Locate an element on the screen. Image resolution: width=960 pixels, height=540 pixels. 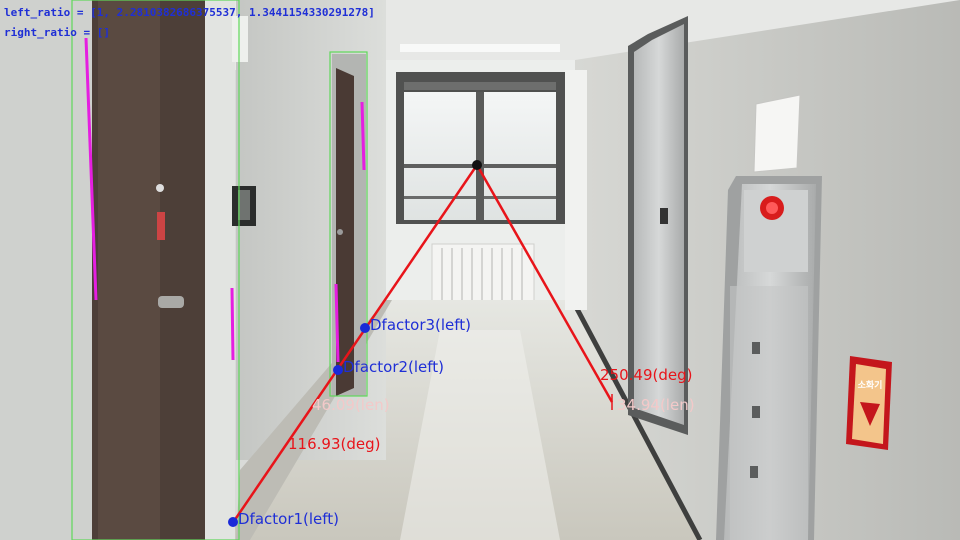
left-door-frame is located at coordinates (49, 270).